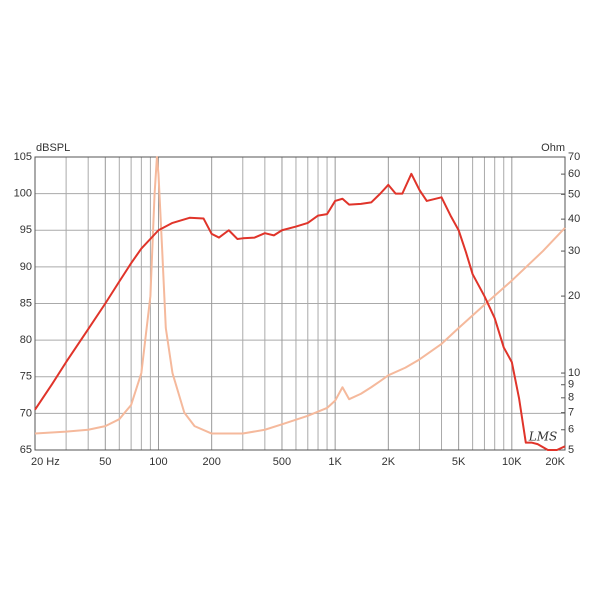  I want to click on y-tick-label: 105, so click(23, 157).